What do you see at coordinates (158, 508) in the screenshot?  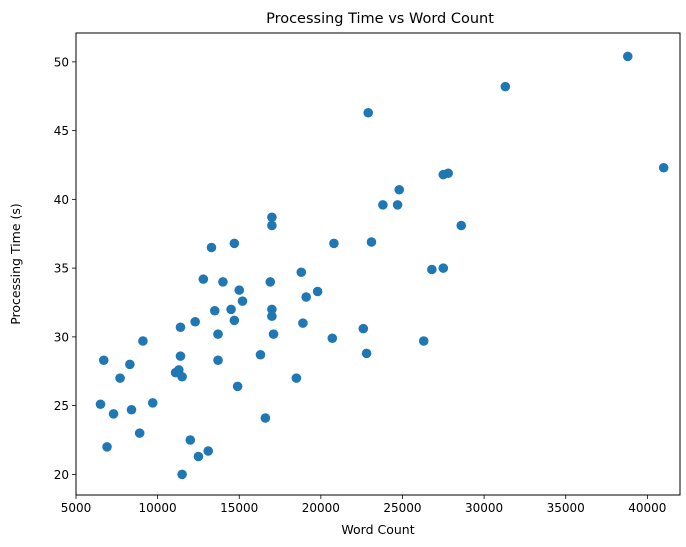 I see `x-tick-label: 10000` at bounding box center [158, 508].